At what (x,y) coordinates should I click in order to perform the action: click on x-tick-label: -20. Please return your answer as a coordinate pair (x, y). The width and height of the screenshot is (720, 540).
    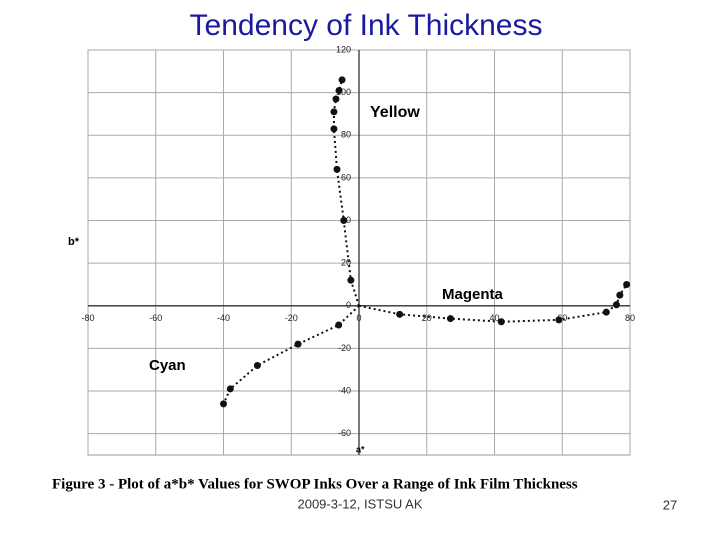
    Looking at the image, I should click on (291, 318).